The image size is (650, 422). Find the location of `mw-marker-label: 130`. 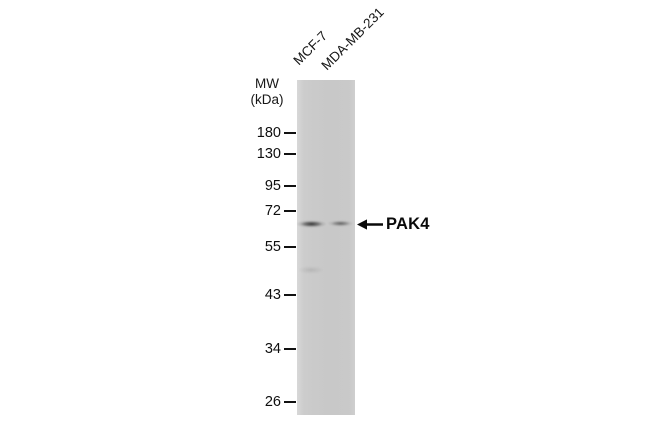

mw-marker-label: 130 is located at coordinates (268, 153).